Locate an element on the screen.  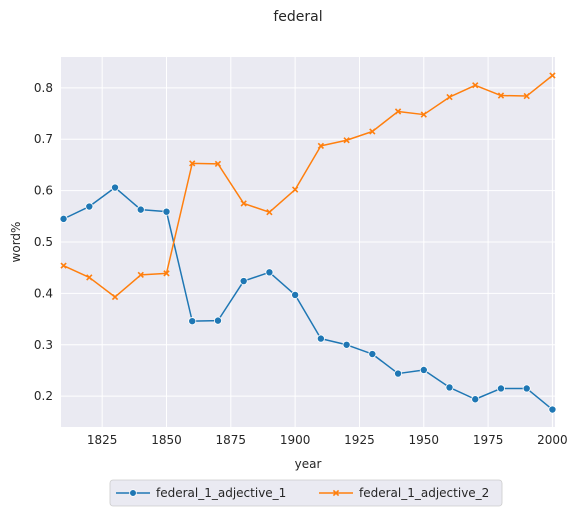
y-tick-label: 0.5 is located at coordinates (43, 242).